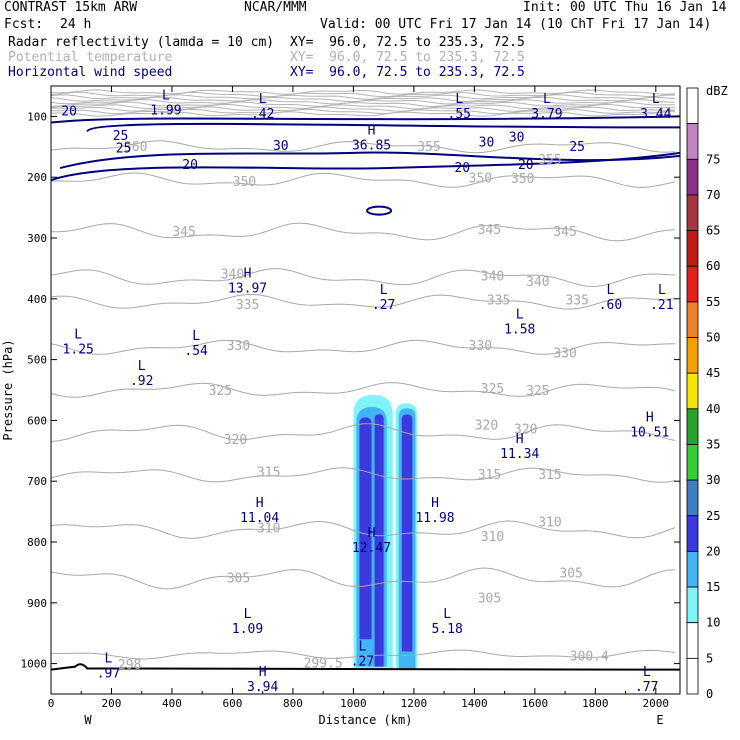 This screenshot has height=740, width=740. What do you see at coordinates (135, 147) in the screenshot?
I see `theta-contour-label: 360` at bounding box center [135, 147].